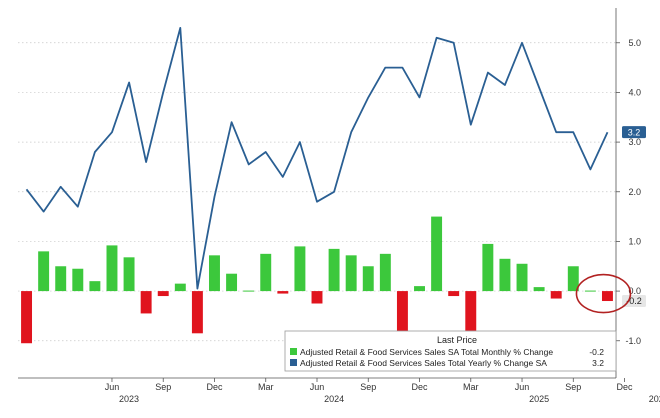 This screenshot has width=660, height=418. Describe the element at coordinates (334, 399) in the screenshot. I see `x-year-label: 2024` at that location.